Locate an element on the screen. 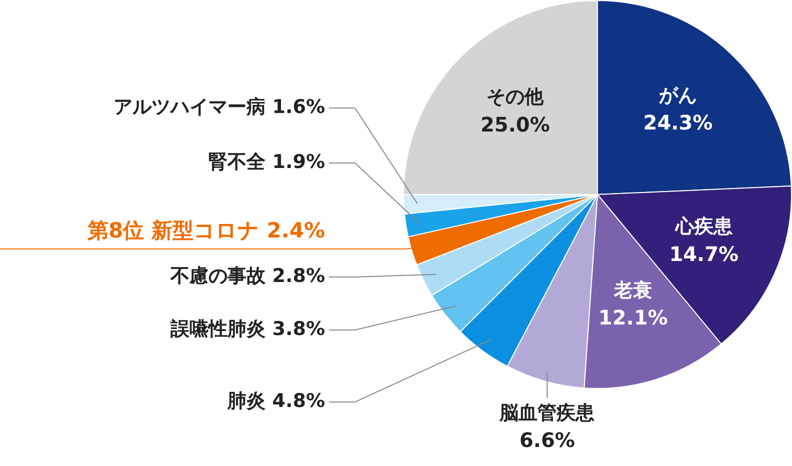 The image size is (792, 466). slice-label: 不慮の事故 2.8% is located at coordinates (247, 275).